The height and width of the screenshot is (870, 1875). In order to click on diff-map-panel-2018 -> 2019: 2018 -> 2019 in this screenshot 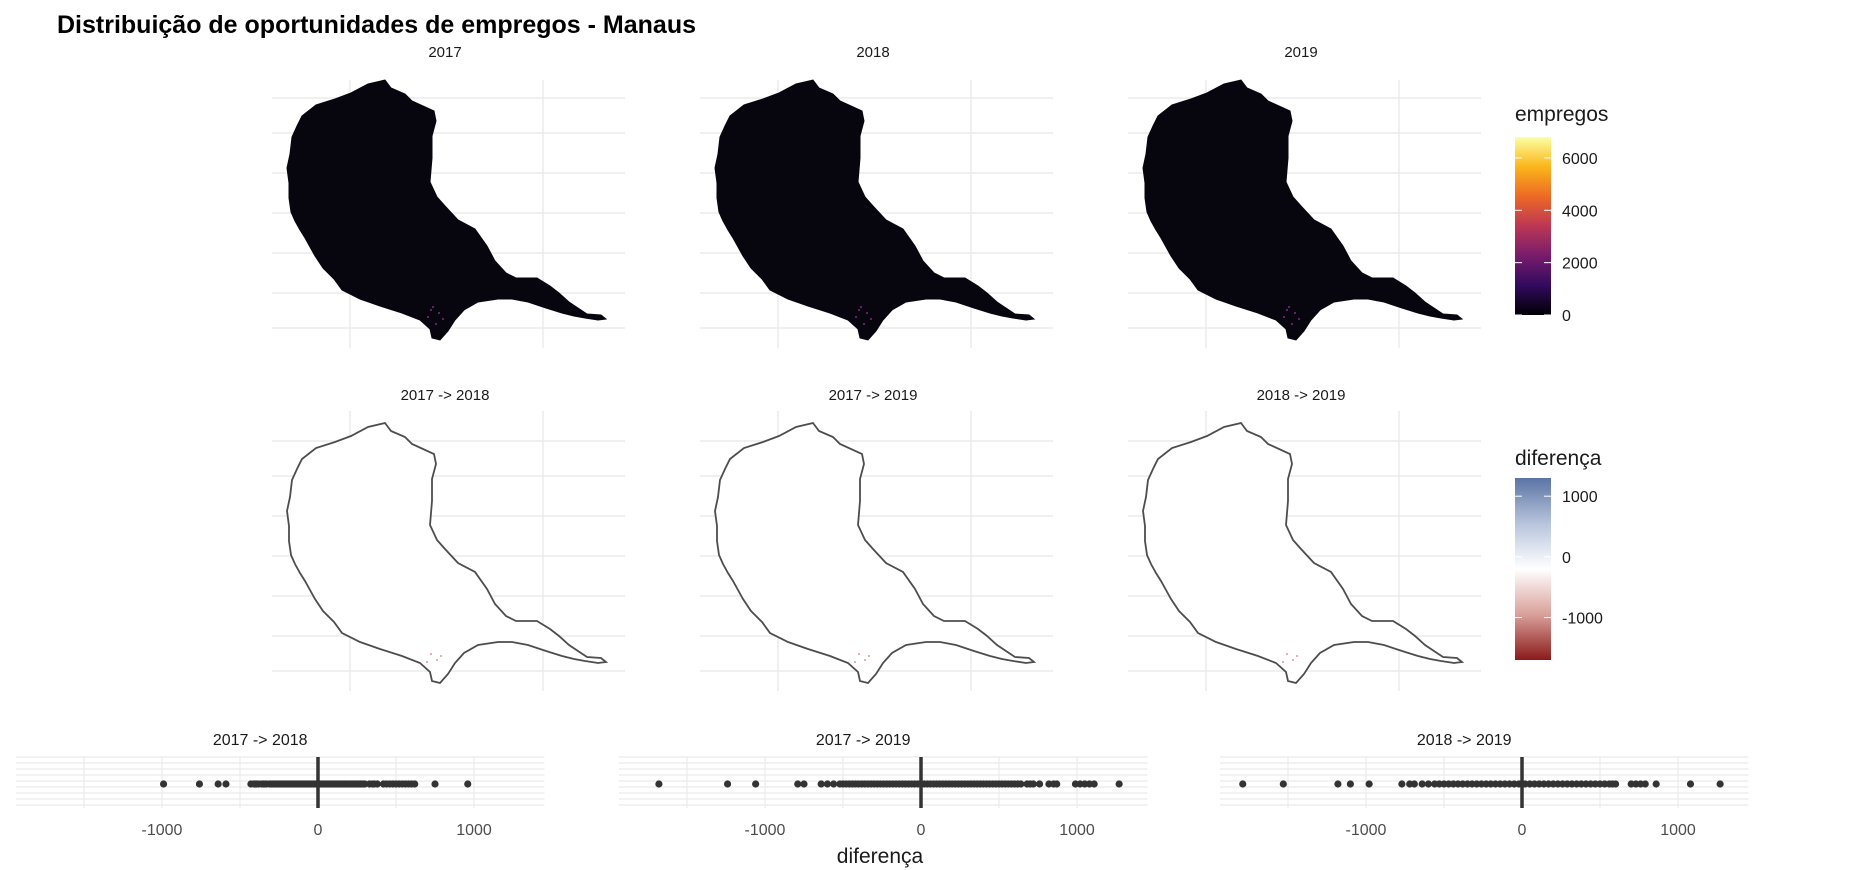, I will do `click(1304, 539)`.